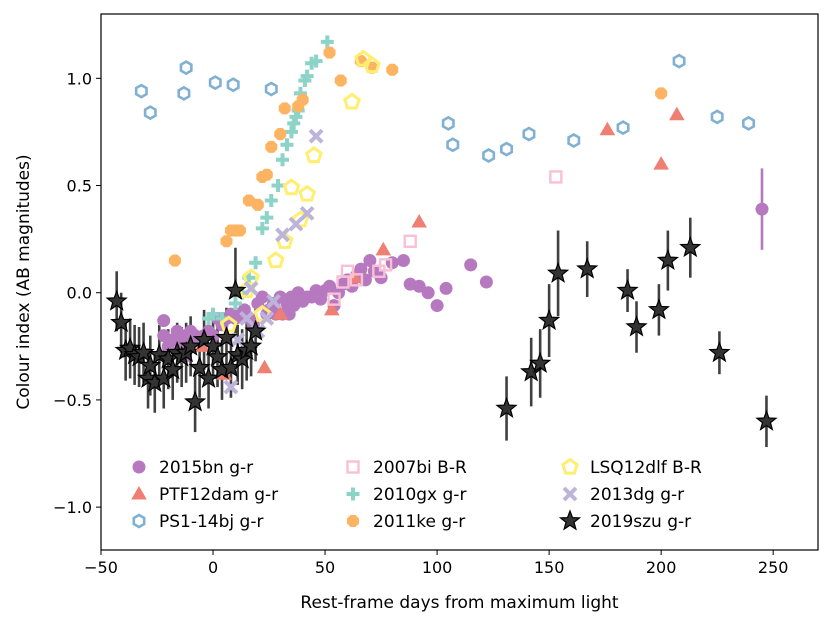 Image resolution: width=831 pixels, height=627 pixels. What do you see at coordinates (79, 78) in the screenshot?
I see `y-tick-label: 1.0` at bounding box center [79, 78].